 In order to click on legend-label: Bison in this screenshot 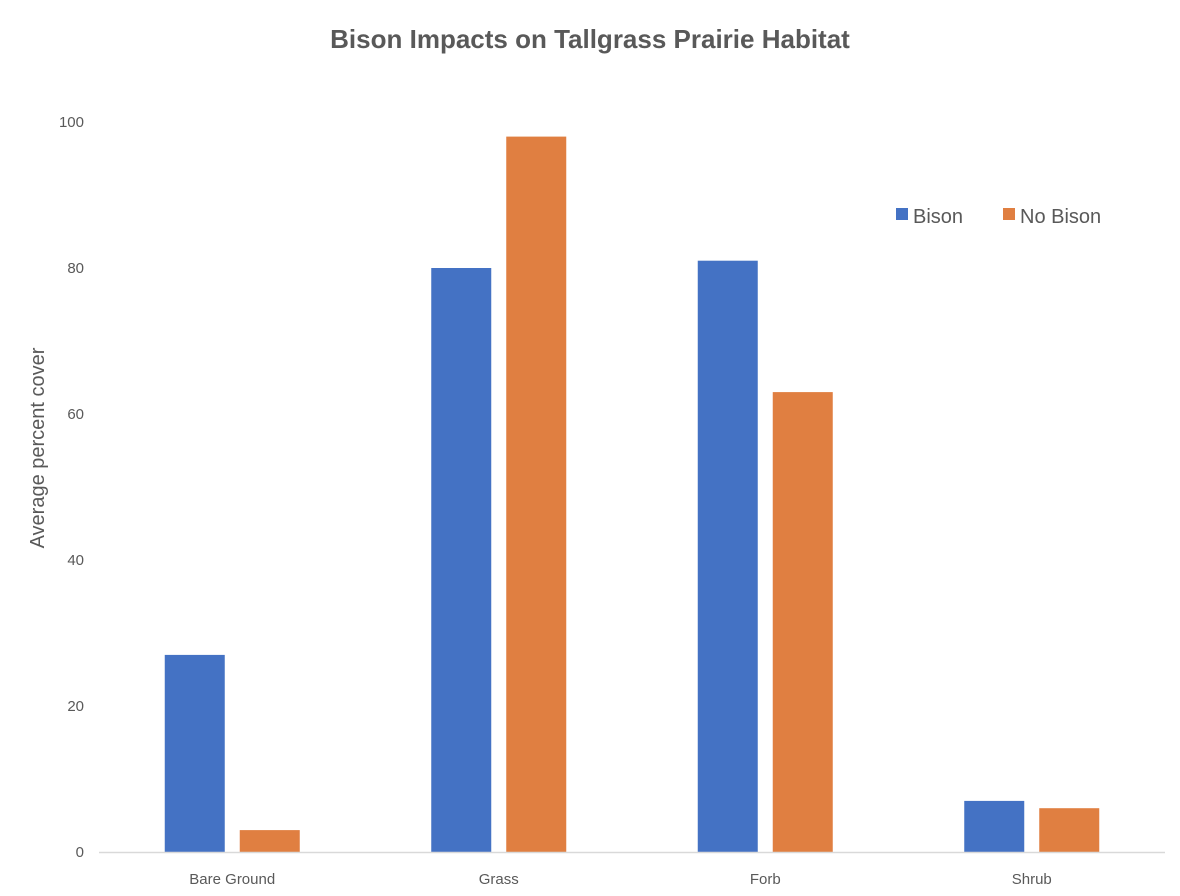, I will do `click(938, 217)`.